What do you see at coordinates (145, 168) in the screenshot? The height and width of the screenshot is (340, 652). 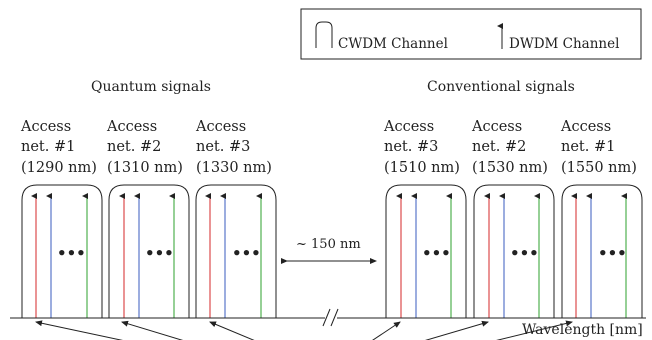 I see `access-net-label-2: (1310 nm)` at bounding box center [145, 168].